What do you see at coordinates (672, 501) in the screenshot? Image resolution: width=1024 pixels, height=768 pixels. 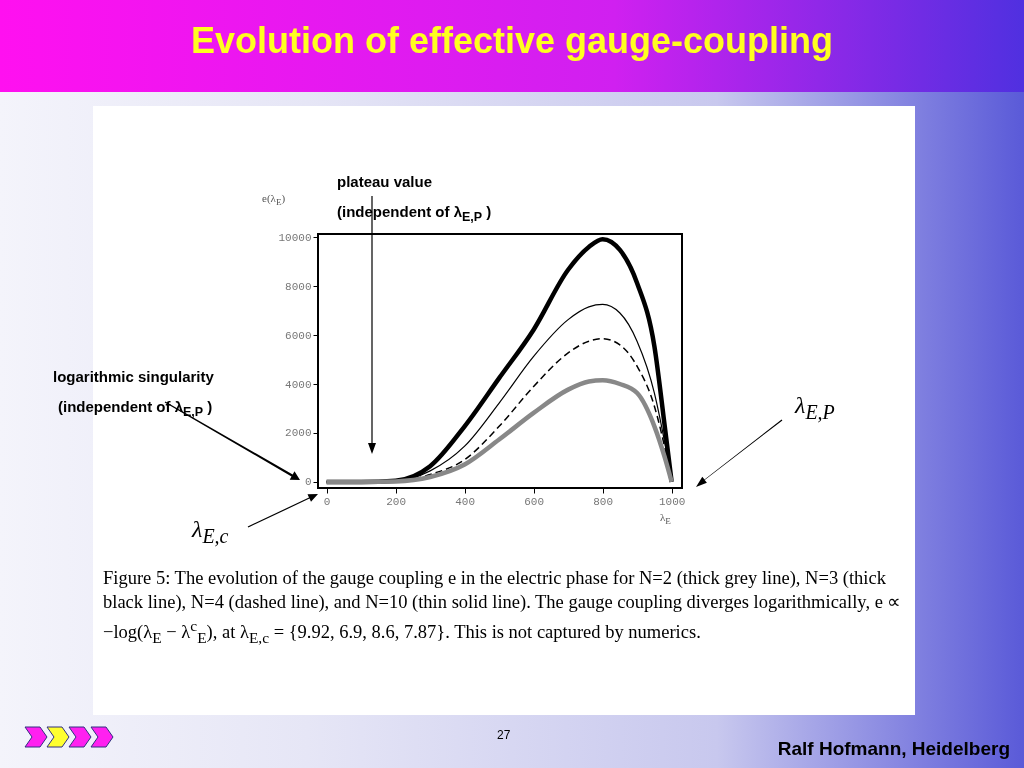 I see `x-tick-label: 1000` at bounding box center [672, 501].